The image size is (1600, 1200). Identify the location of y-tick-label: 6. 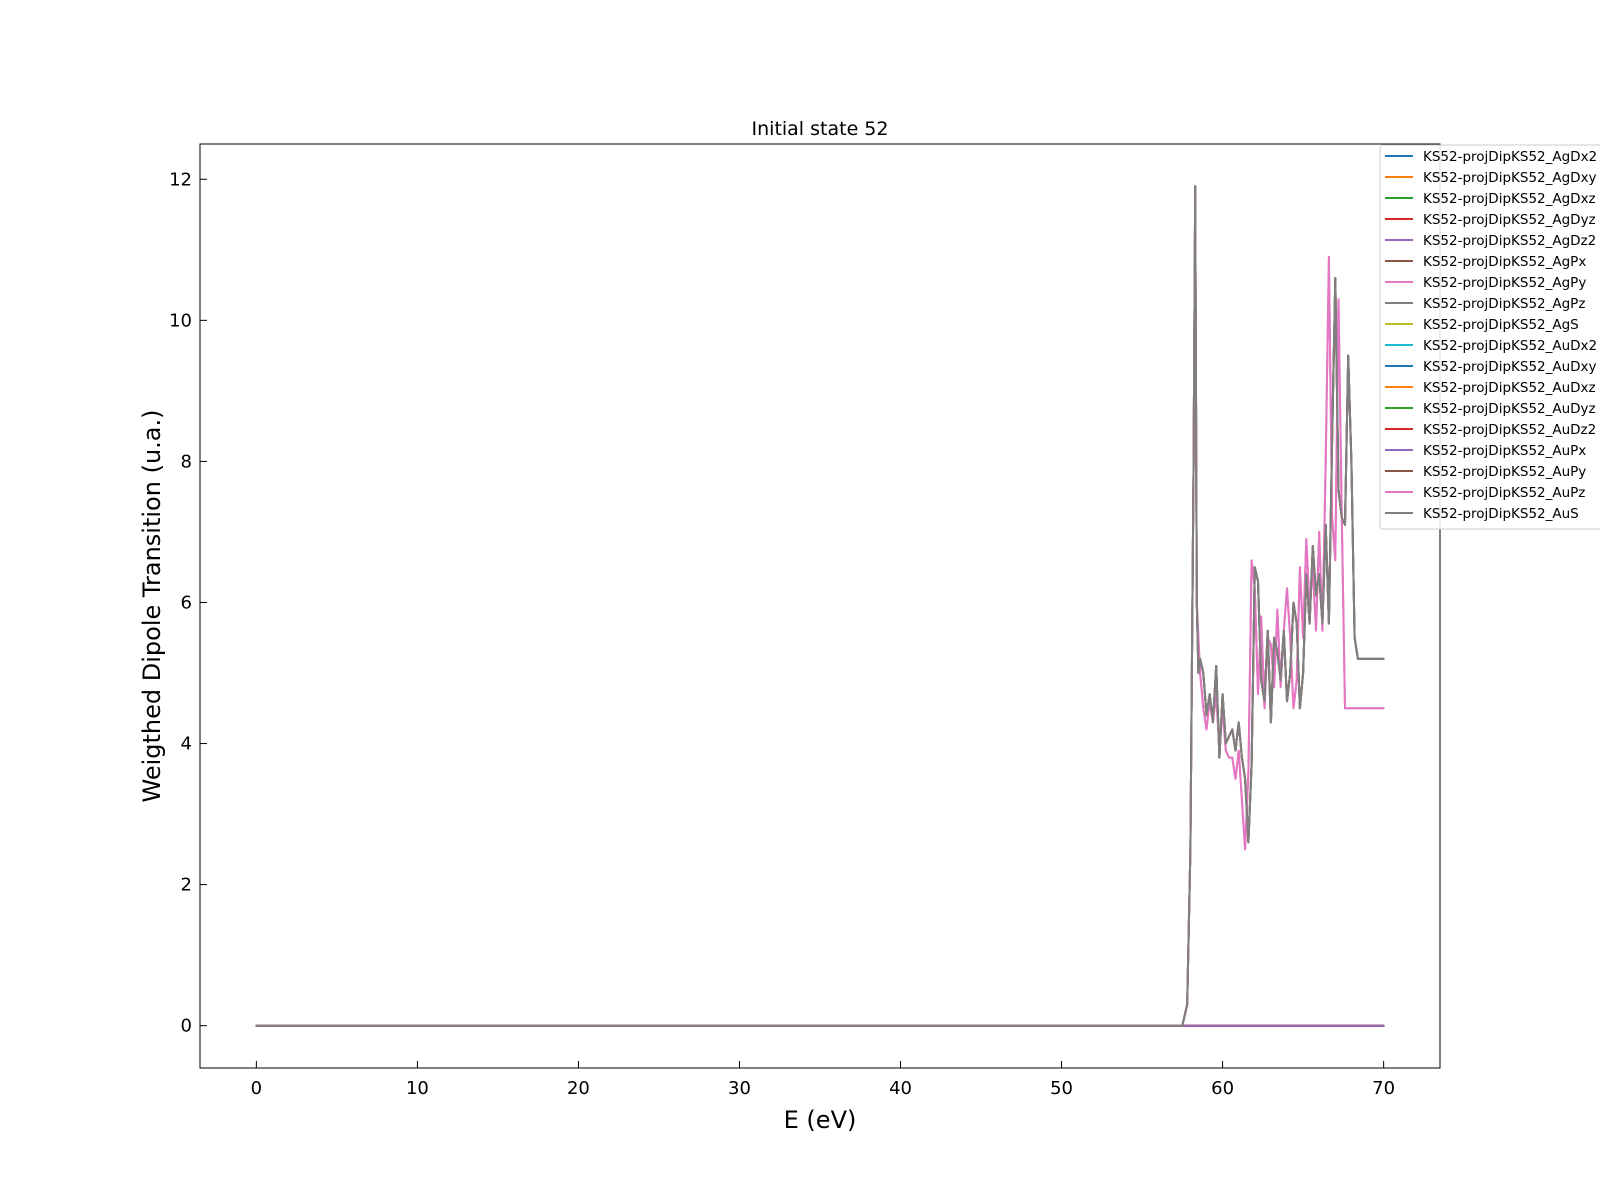
(186, 602).